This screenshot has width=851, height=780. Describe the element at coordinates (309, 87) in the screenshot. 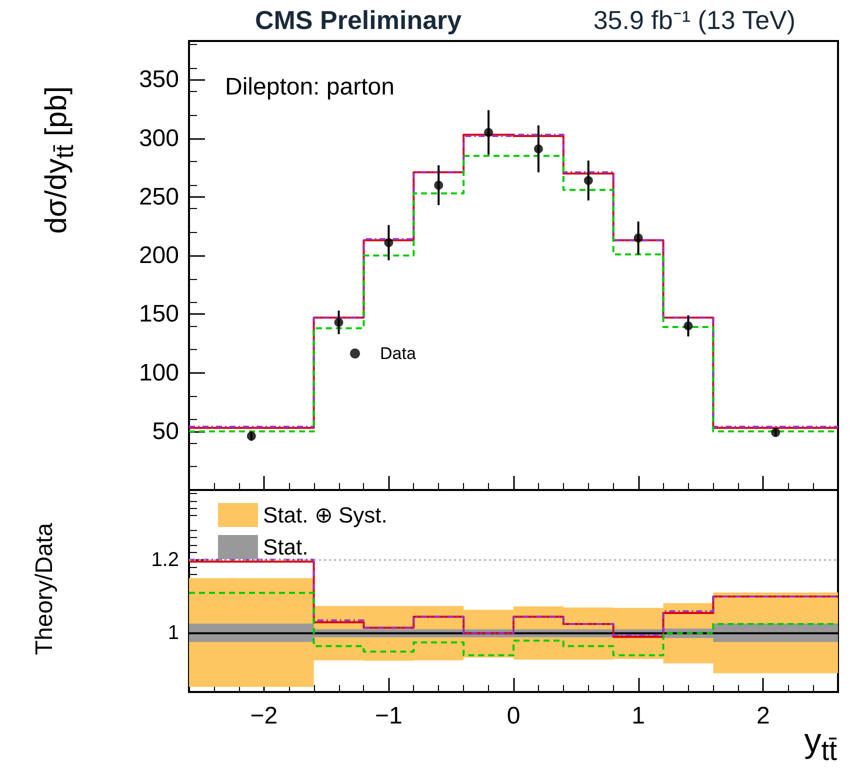

I see `annotation: Dilepton: parton` at that location.